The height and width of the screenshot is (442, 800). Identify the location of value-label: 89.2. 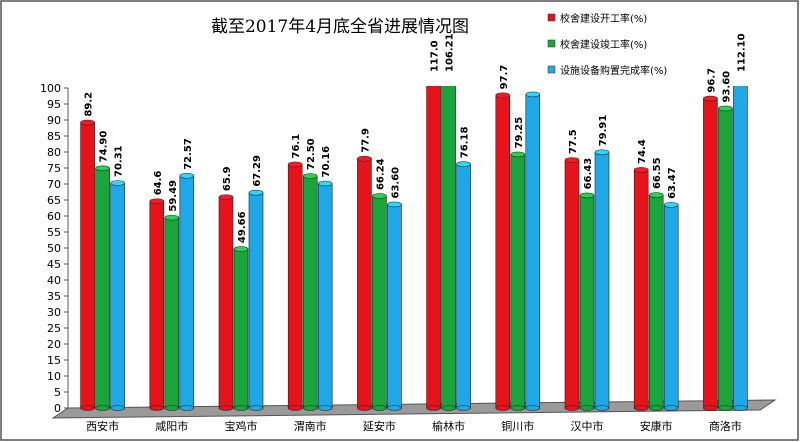
(89, 104).